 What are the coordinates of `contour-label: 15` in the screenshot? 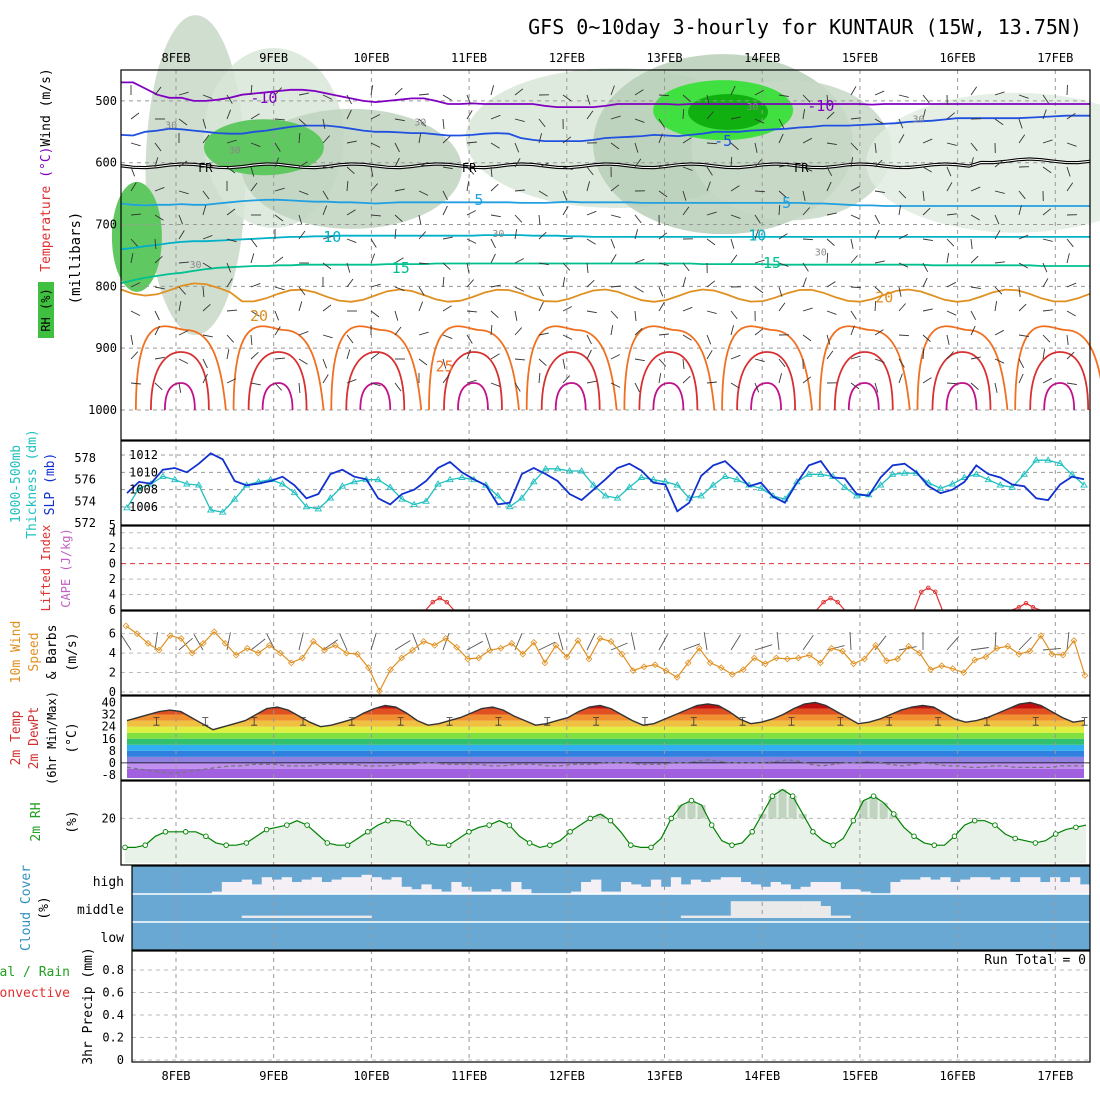 It's located at (772, 263).